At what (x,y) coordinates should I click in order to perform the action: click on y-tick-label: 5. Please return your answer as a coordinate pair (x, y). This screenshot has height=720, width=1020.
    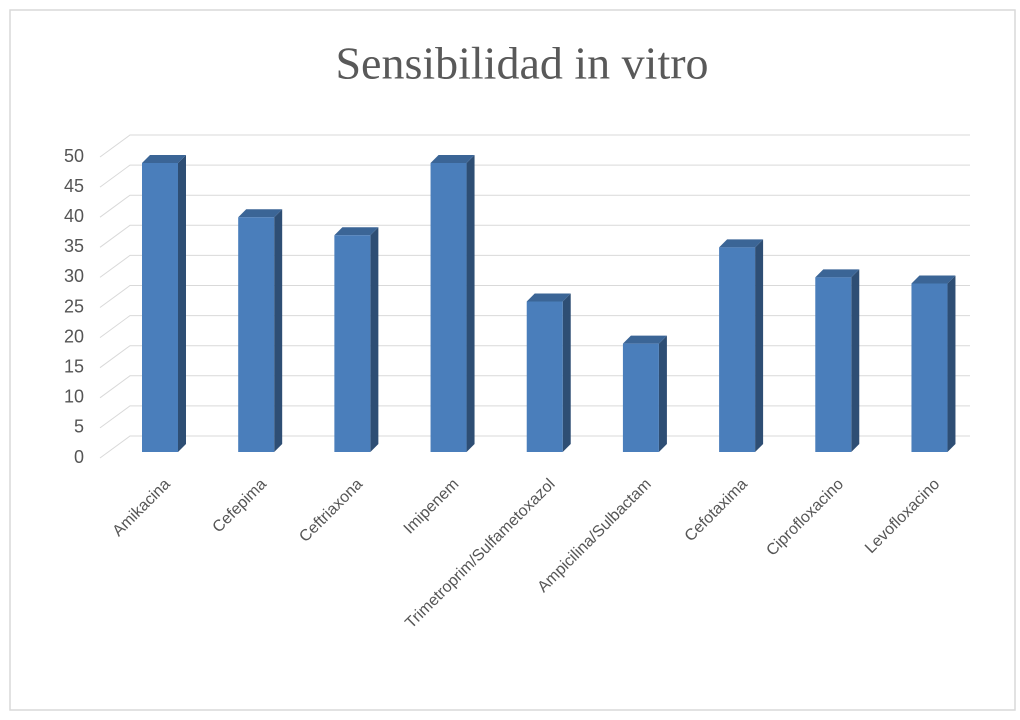
    Looking at the image, I should click on (79, 427).